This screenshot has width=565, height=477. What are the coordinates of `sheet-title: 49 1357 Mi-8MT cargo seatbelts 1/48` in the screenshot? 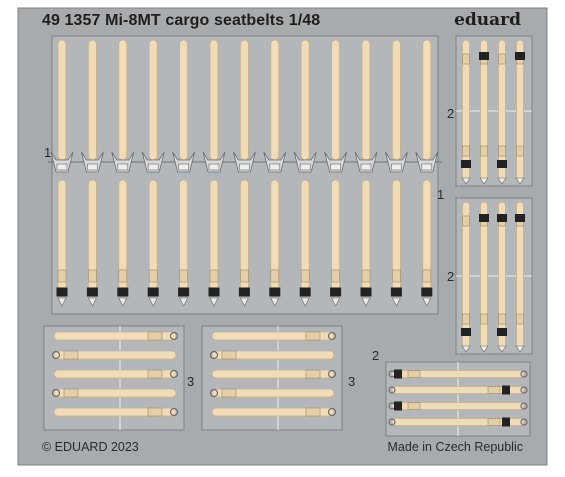 It's located at (181, 20).